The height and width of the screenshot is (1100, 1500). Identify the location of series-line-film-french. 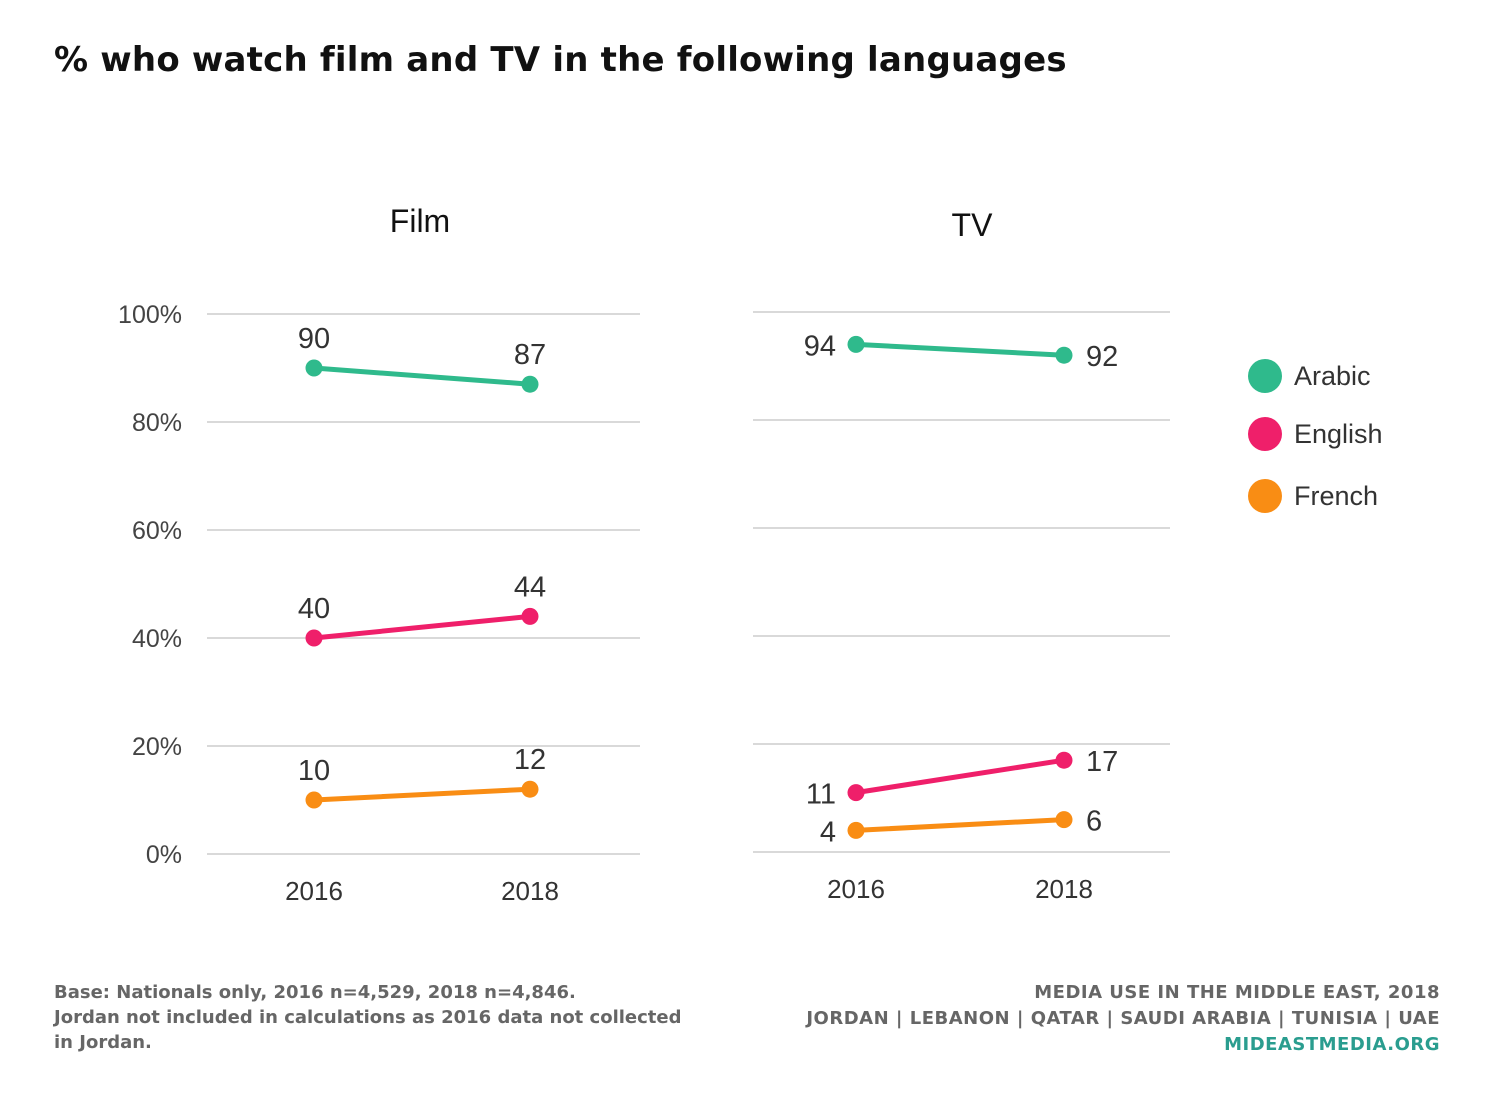
(422, 794).